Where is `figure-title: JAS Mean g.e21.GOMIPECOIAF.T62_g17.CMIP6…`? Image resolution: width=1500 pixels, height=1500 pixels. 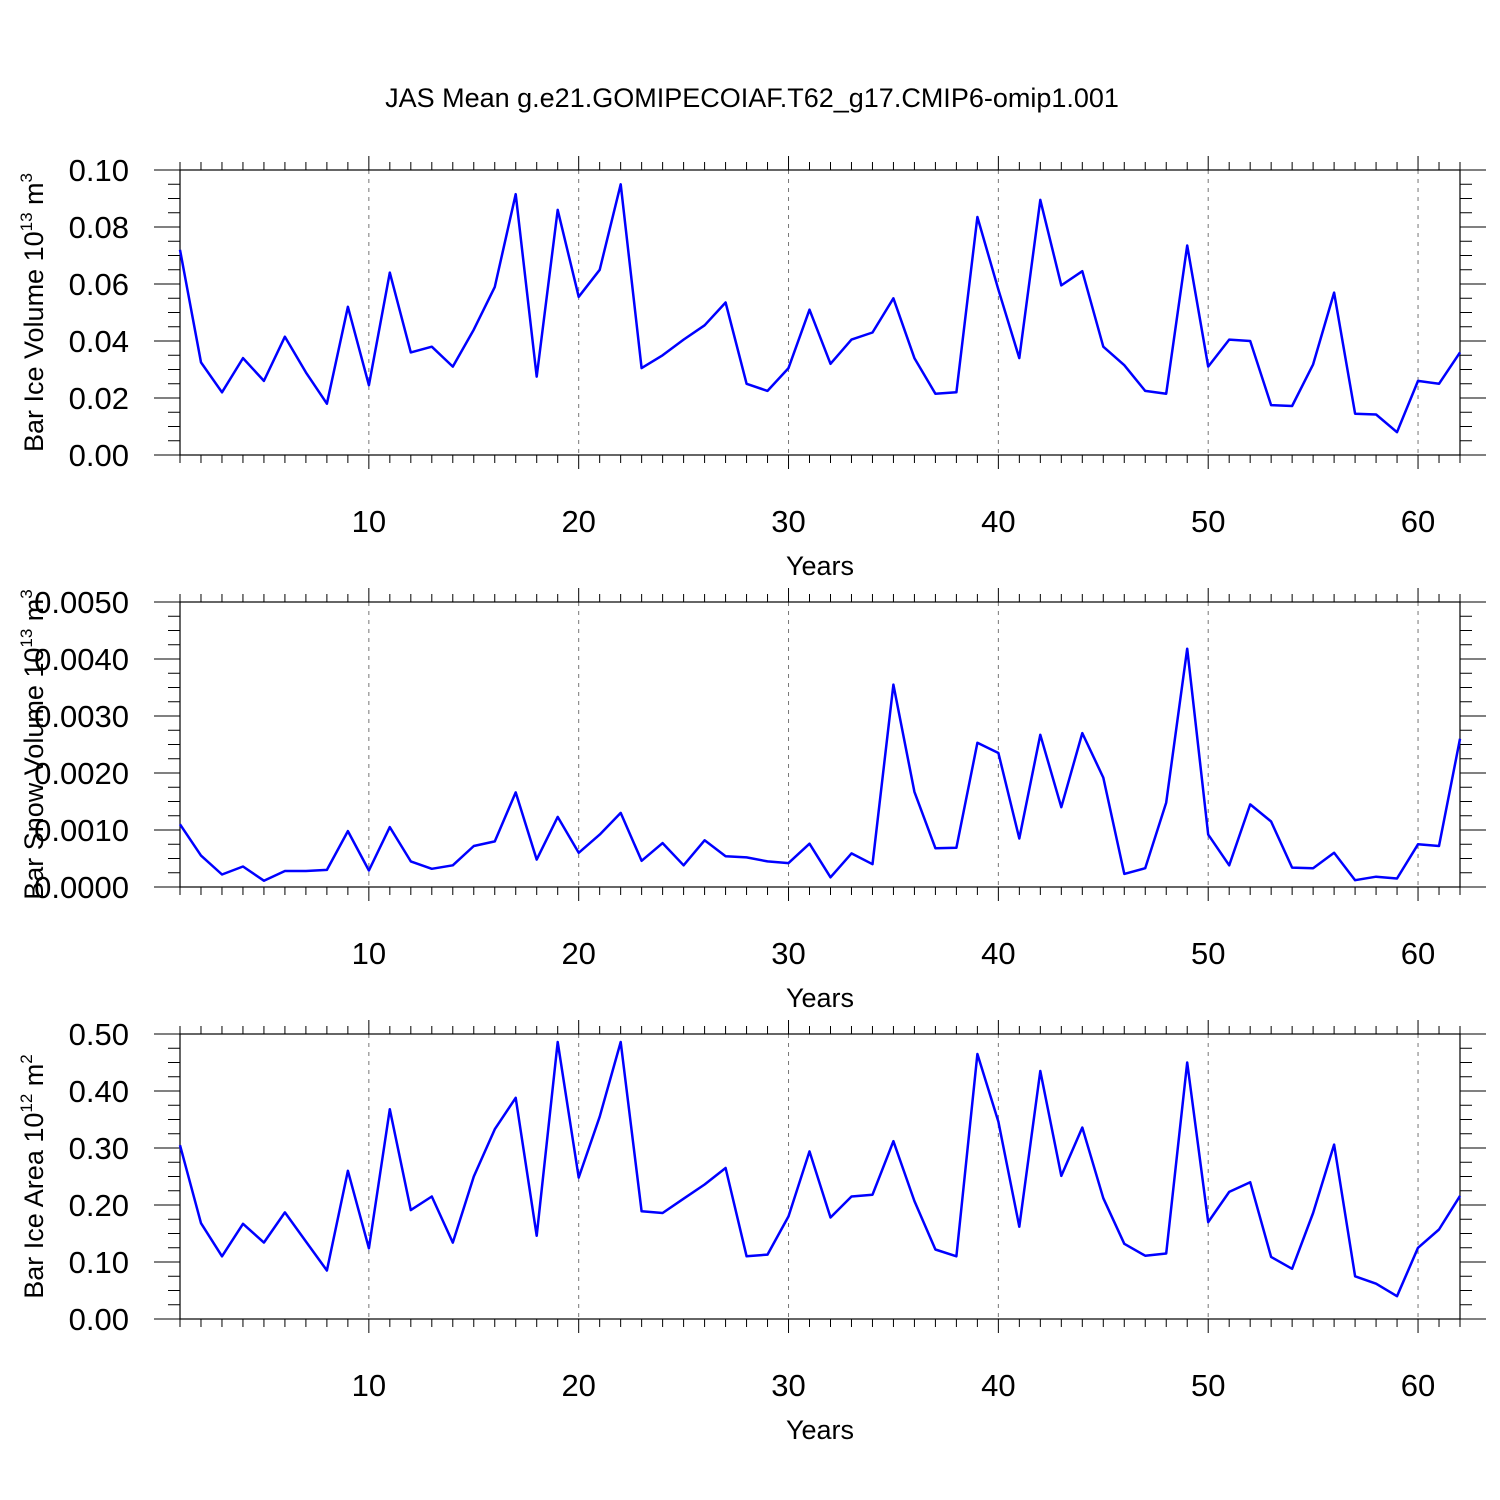
figure-title: JAS Mean g.e21.GOMIPECOIAF.T62_g17.CMIP6… is located at coordinates (752, 98).